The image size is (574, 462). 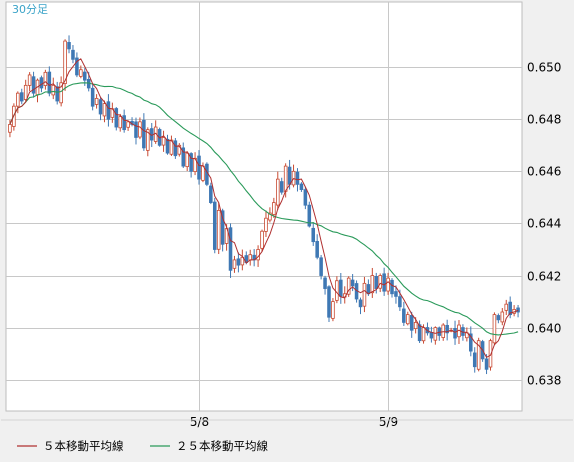 What do you see at coordinates (544, 277) in the screenshot?
I see `y-tick-label: 0.642` at bounding box center [544, 277].